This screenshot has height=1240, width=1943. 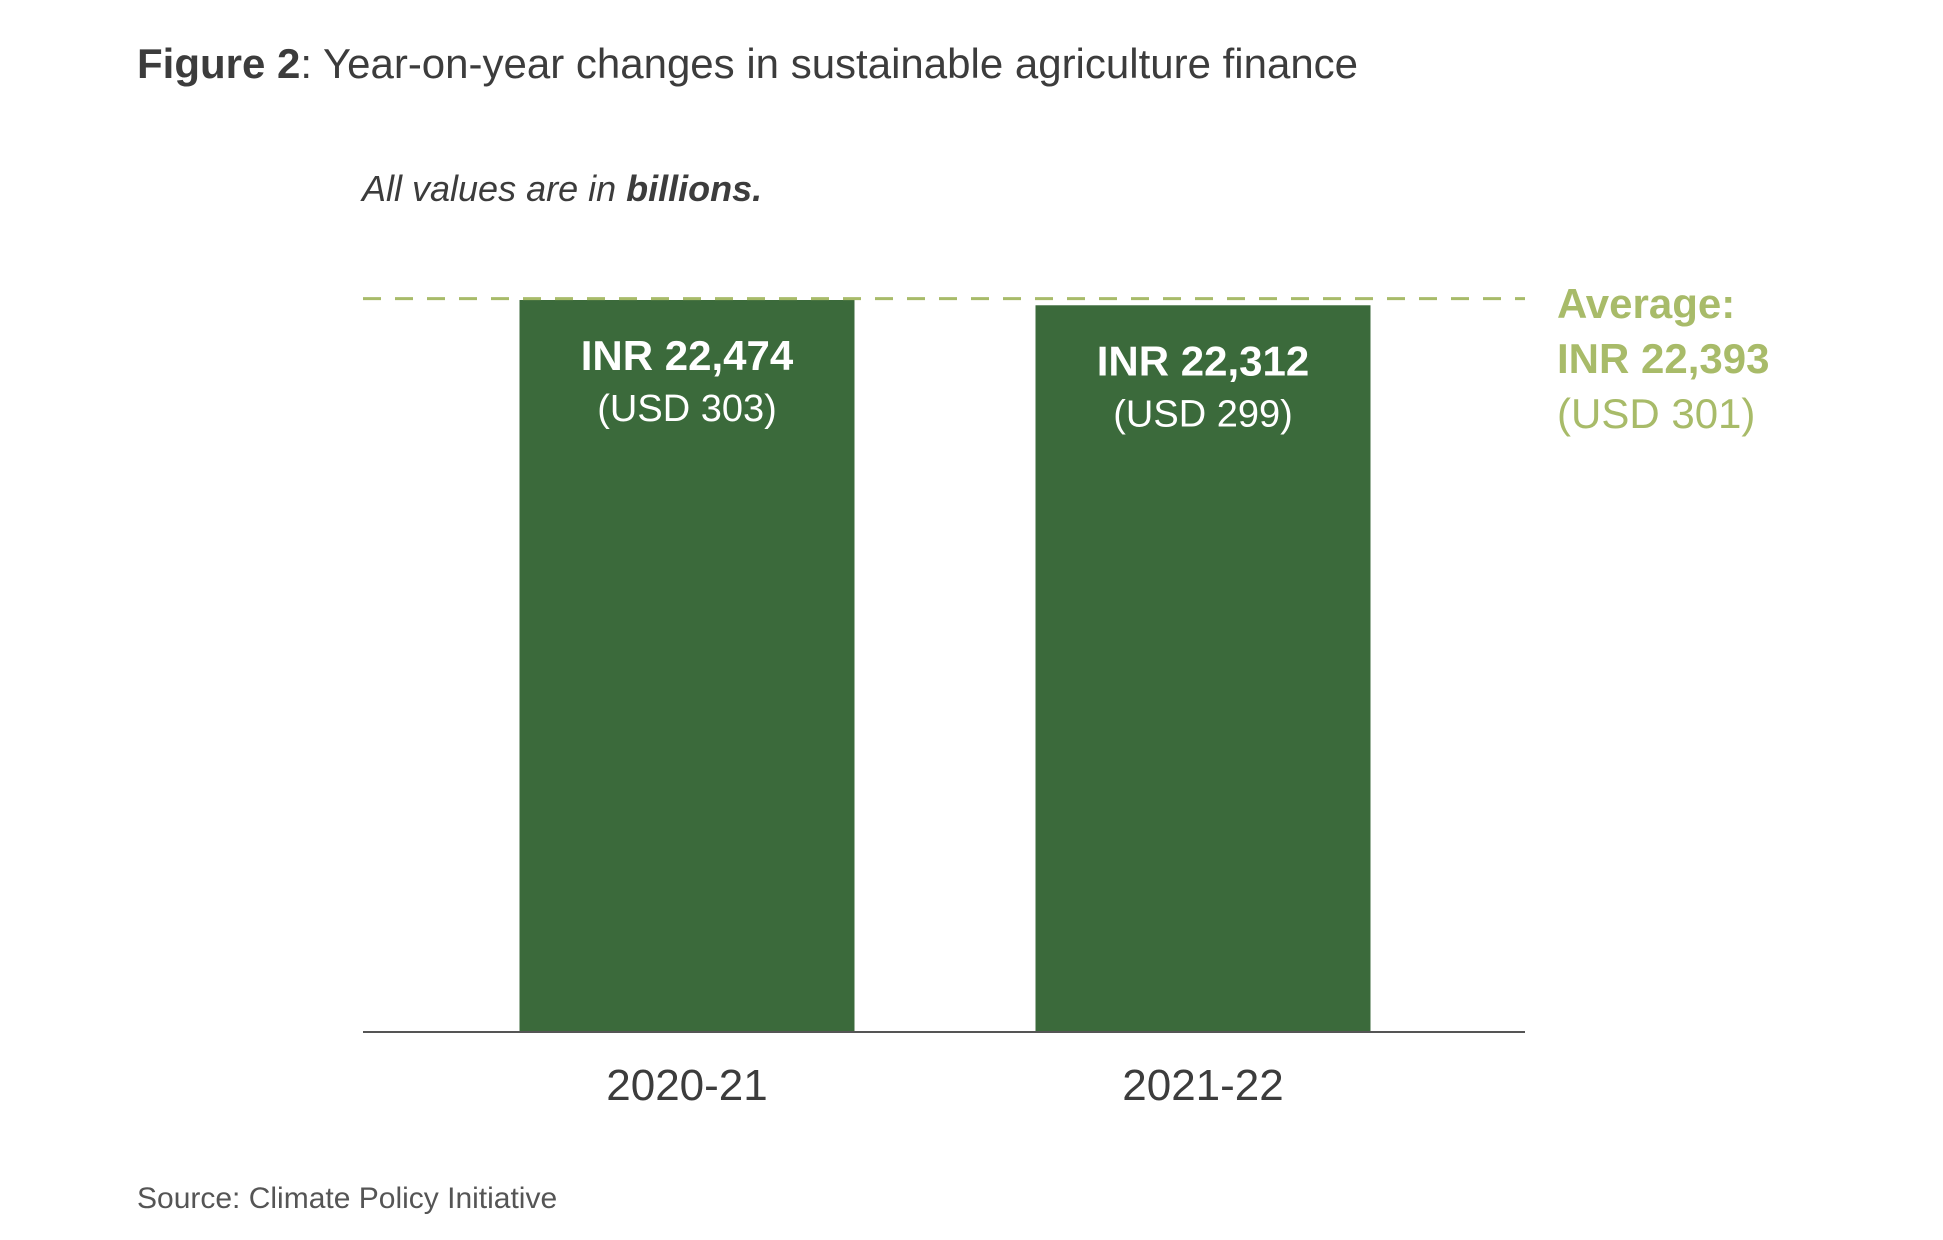 What do you see at coordinates (686, 1085) in the screenshot?
I see `x-tick-label: 2020-21` at bounding box center [686, 1085].